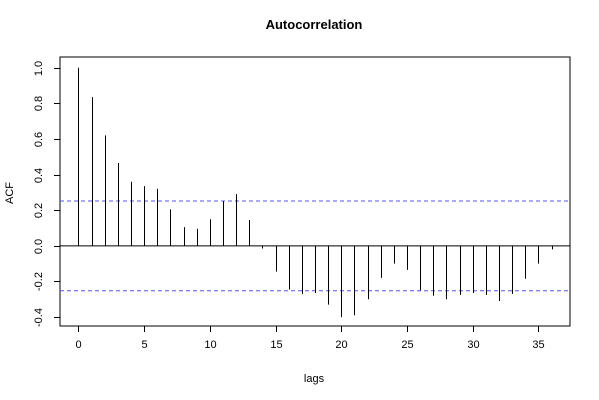 This screenshot has height=400, width=599. Describe the element at coordinates (473, 345) in the screenshot. I see `x-tick-label: 30` at that location.